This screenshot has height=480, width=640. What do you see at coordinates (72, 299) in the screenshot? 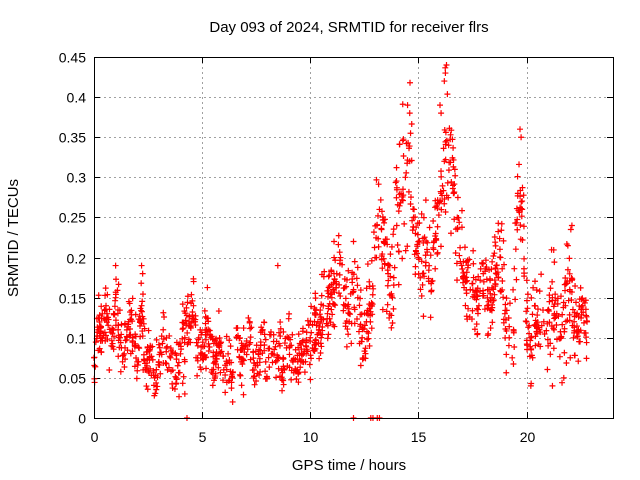
I see `y-tick-label: 0.15` at bounding box center [72, 299].